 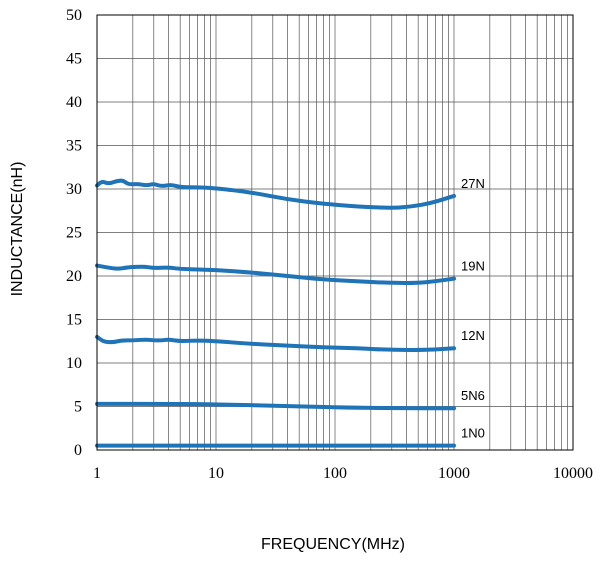 I want to click on series-line-19n, so click(x=275, y=274).